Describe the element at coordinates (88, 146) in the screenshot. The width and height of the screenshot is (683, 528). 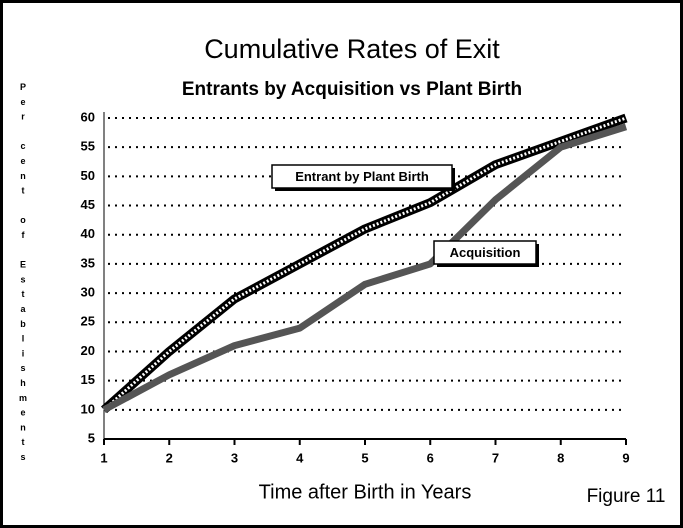
I see `y-tick-label: 55` at that location.